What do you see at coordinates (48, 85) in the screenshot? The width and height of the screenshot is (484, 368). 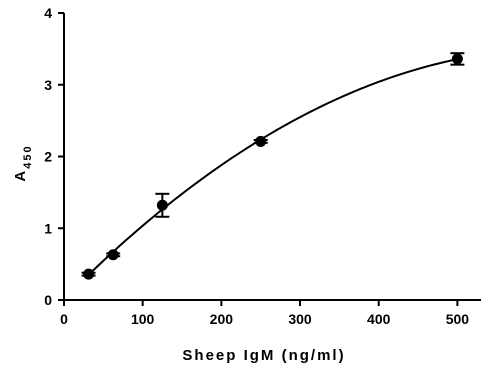 I see `y-tick-label: 3` at bounding box center [48, 85].